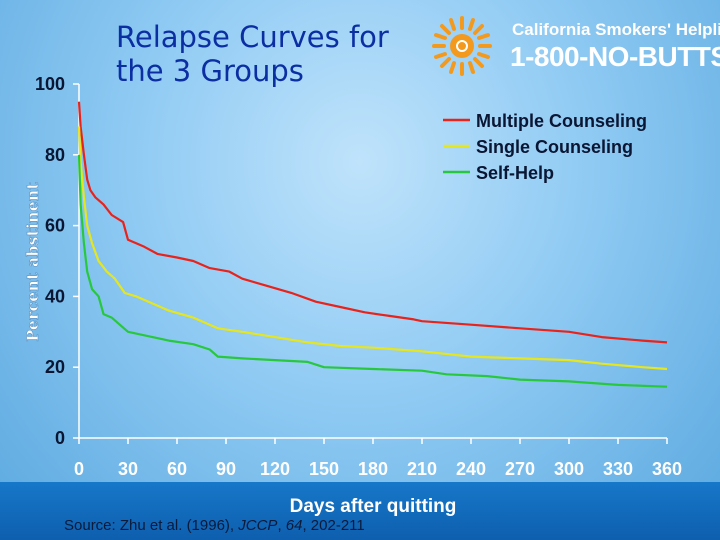 This screenshot has width=720, height=540. What do you see at coordinates (515, 173) in the screenshot?
I see `legend-label: Self-Help` at bounding box center [515, 173].